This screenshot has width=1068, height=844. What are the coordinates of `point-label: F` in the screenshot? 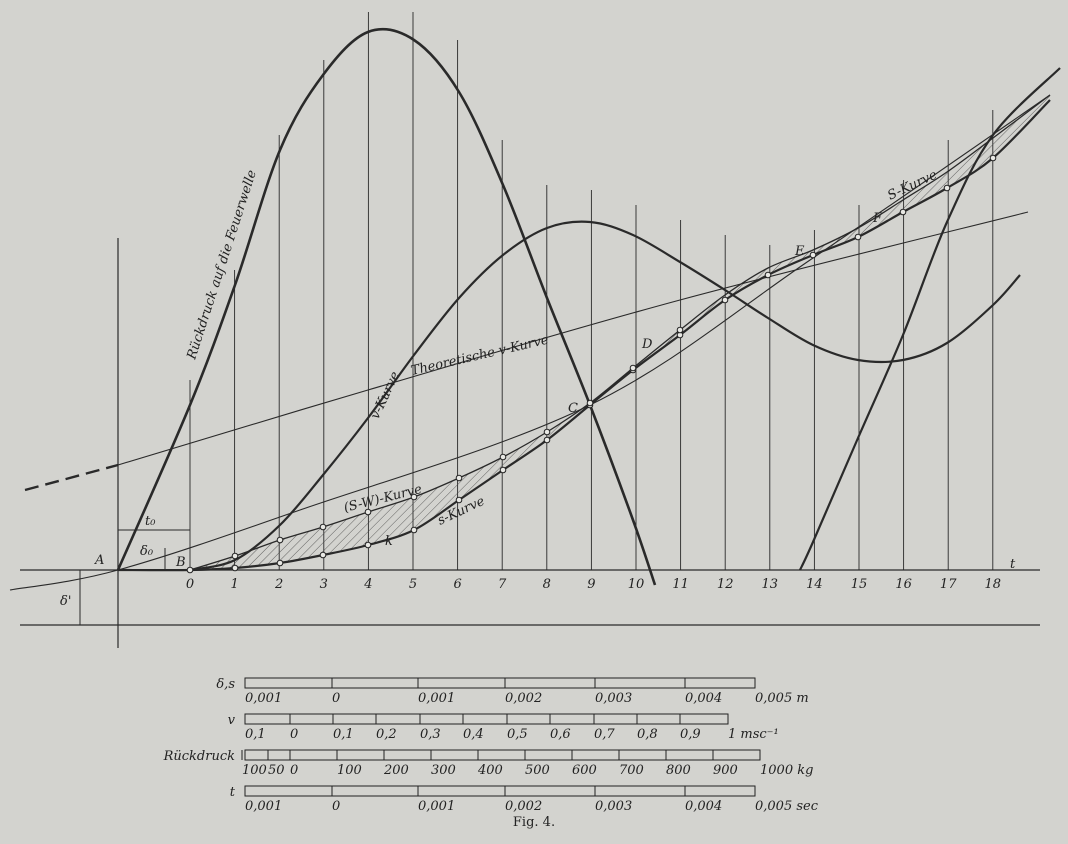 It's located at (877, 218).